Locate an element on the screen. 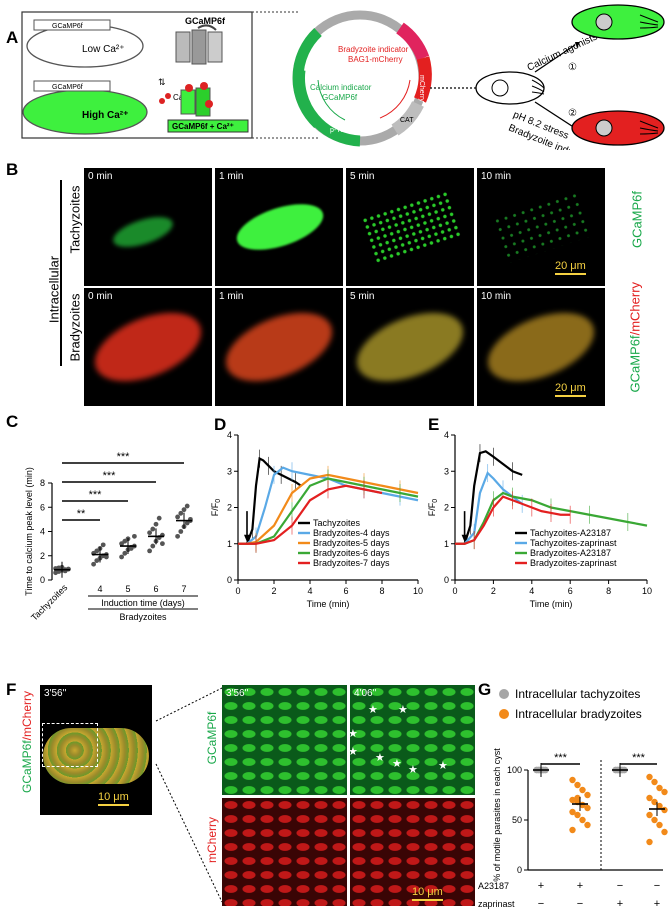  y-tick-label: 100 is located at coordinates (514, 770).